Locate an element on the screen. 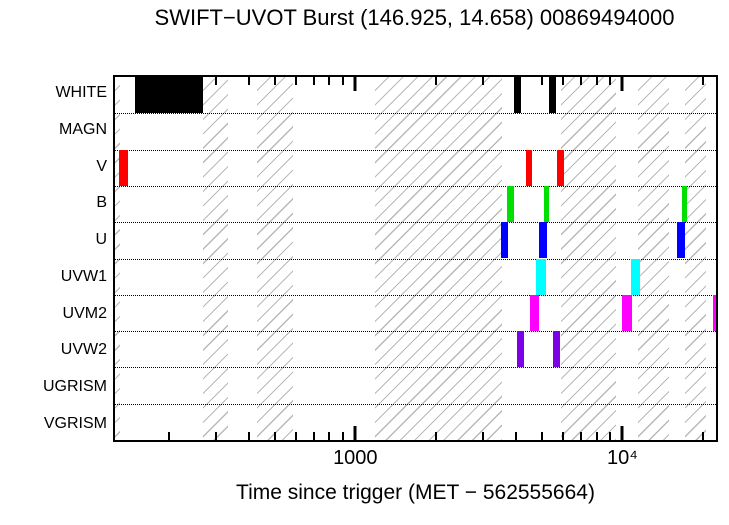  y-axis-label-uvm2: UVM2 is located at coordinates (84, 313).